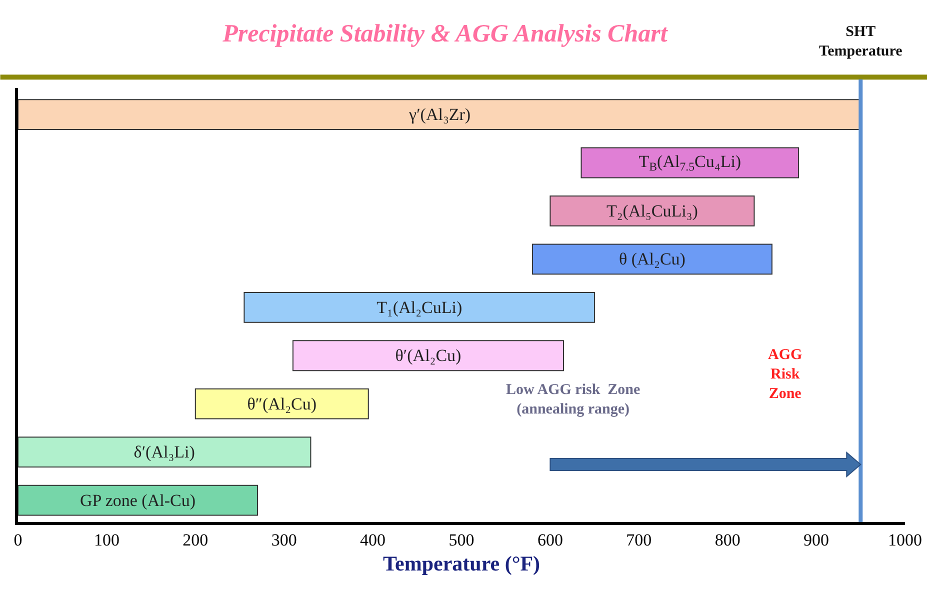  I want to click on y-tick-label: T$_{B}$(Al$_{7.5}$Cu₄Li), so click(690, 163).